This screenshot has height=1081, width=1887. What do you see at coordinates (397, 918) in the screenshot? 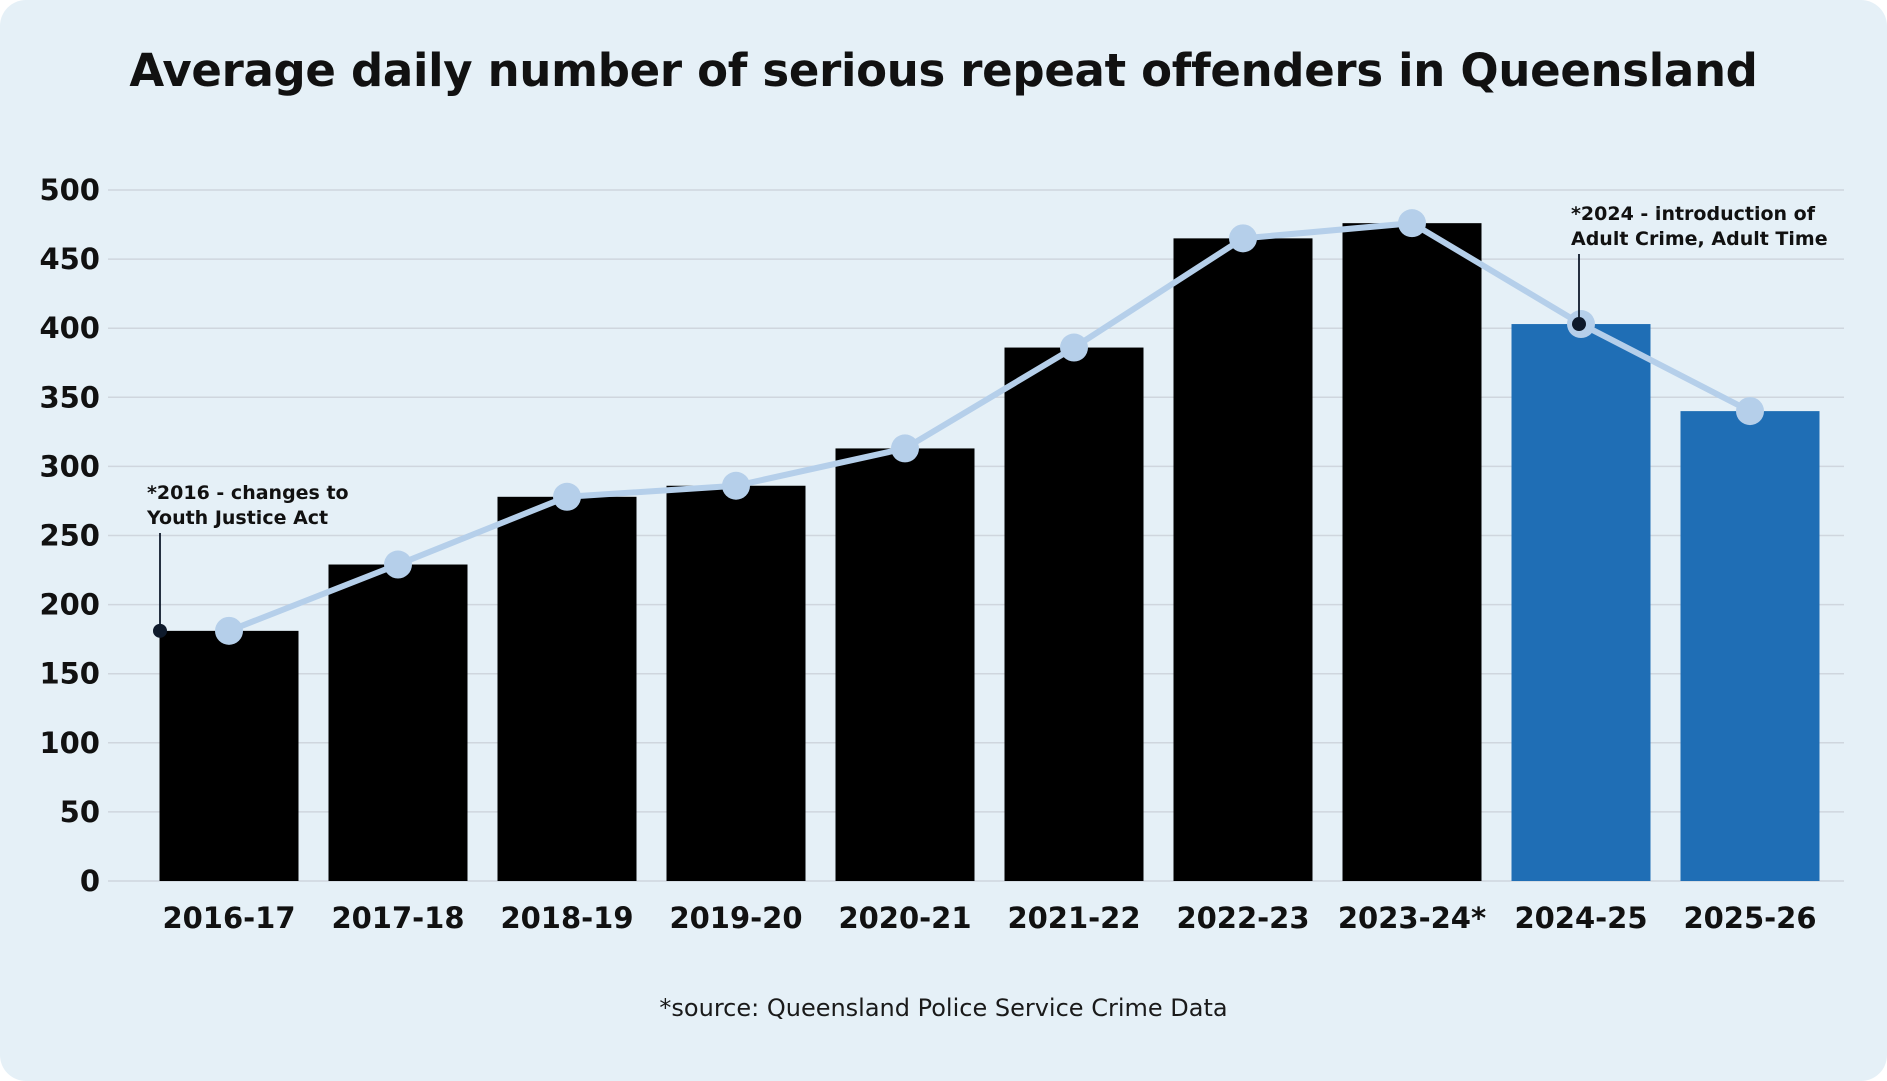
I see `x-tick-label-2017-18: 2017-18` at bounding box center [397, 918].